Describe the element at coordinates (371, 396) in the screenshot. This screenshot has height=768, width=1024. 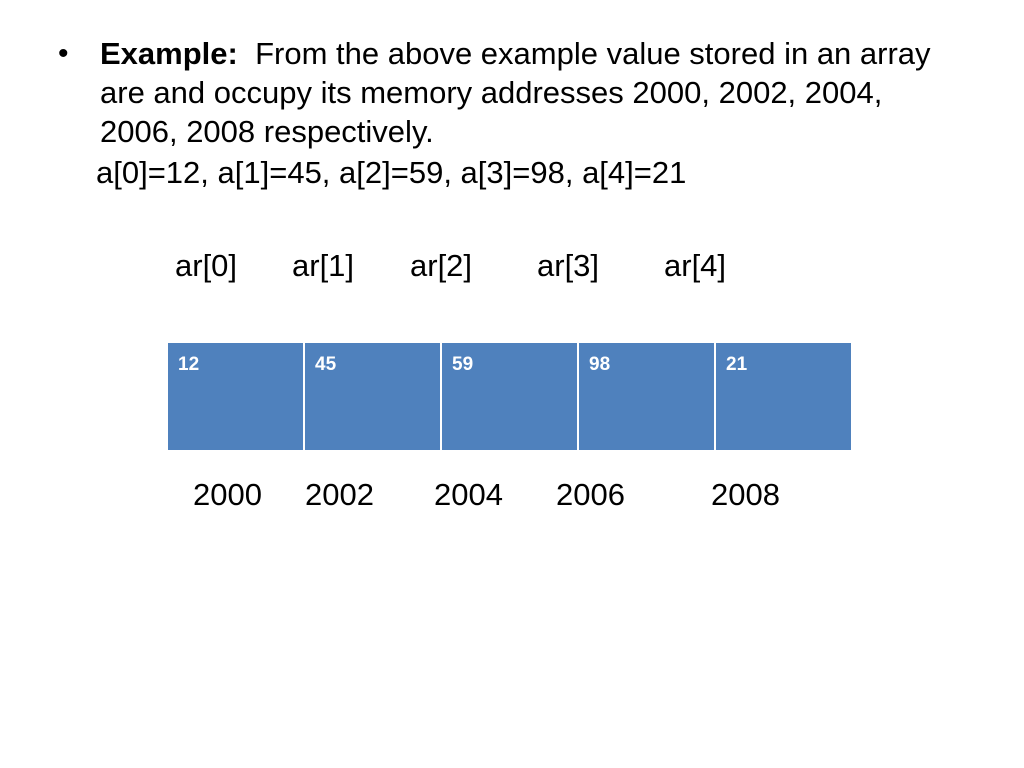
I see `array-cell: 45` at that location.